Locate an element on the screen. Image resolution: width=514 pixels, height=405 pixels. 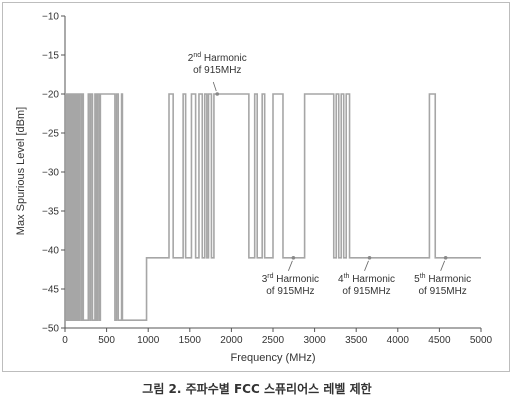
x-tick-label: 4500 is located at coordinates (439, 340).